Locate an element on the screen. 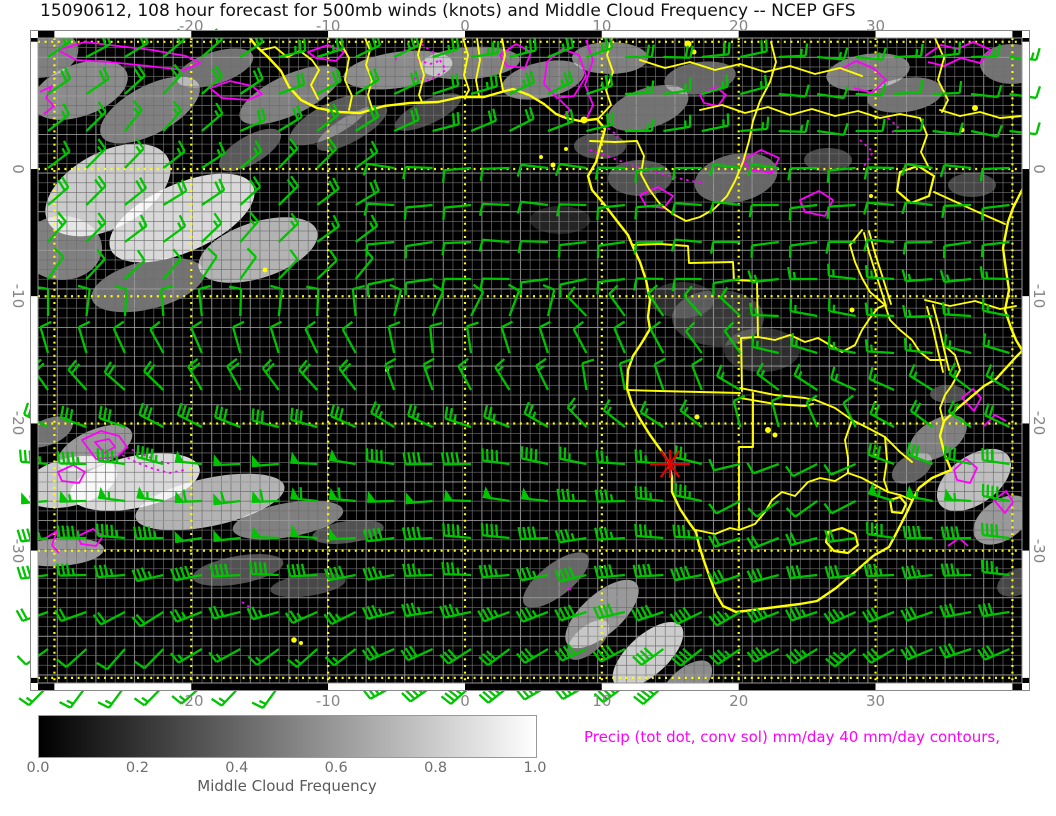  axis-tick-label: -20 is located at coordinates (18, 423).